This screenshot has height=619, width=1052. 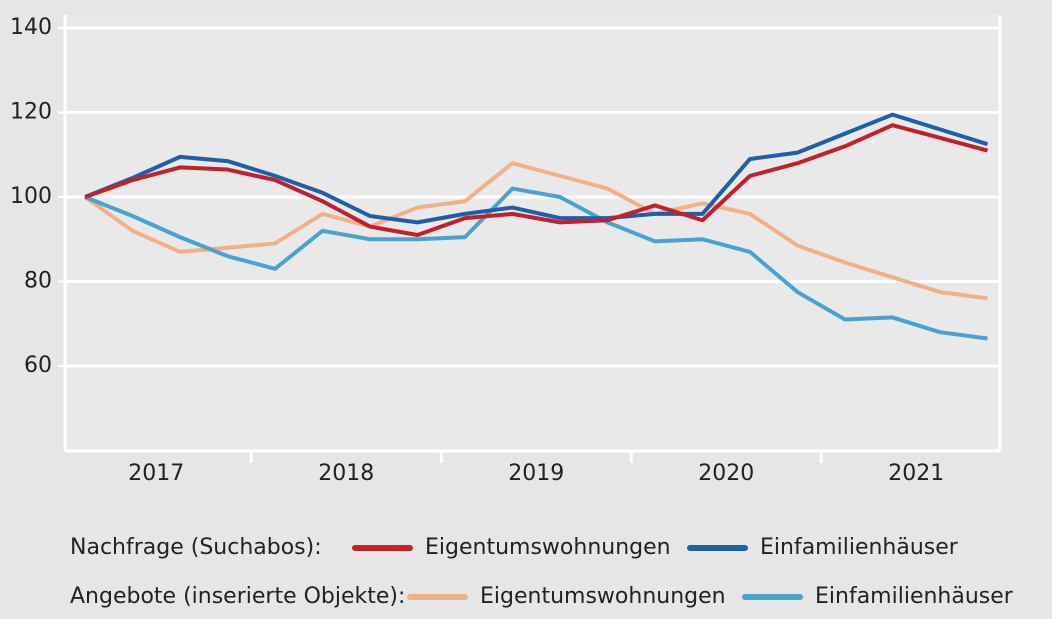 I want to click on x-tick-label: 2021, so click(x=916, y=473).